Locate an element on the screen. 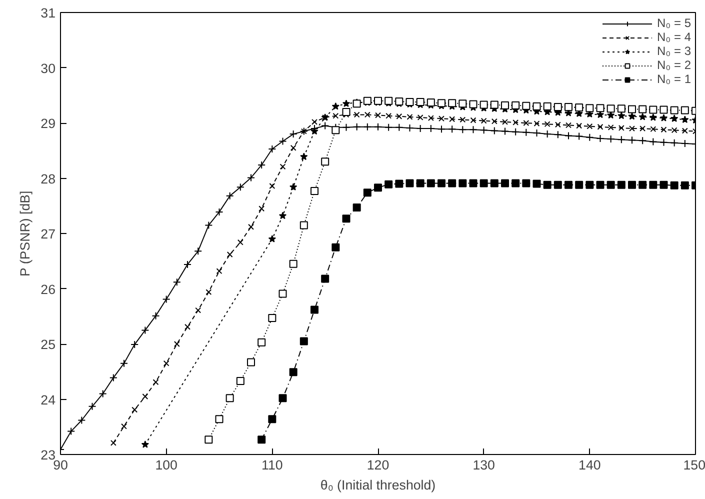 The height and width of the screenshot is (499, 705). x-axis-title: θ₀ (Initial threshold) is located at coordinates (378, 485).